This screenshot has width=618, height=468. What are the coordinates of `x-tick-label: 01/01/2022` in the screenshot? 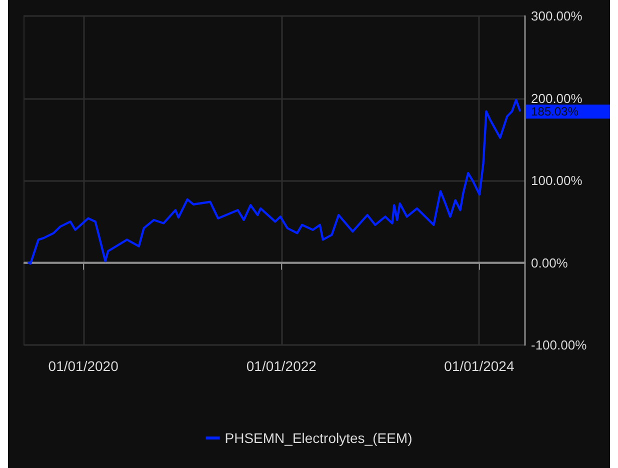 It's located at (281, 366).